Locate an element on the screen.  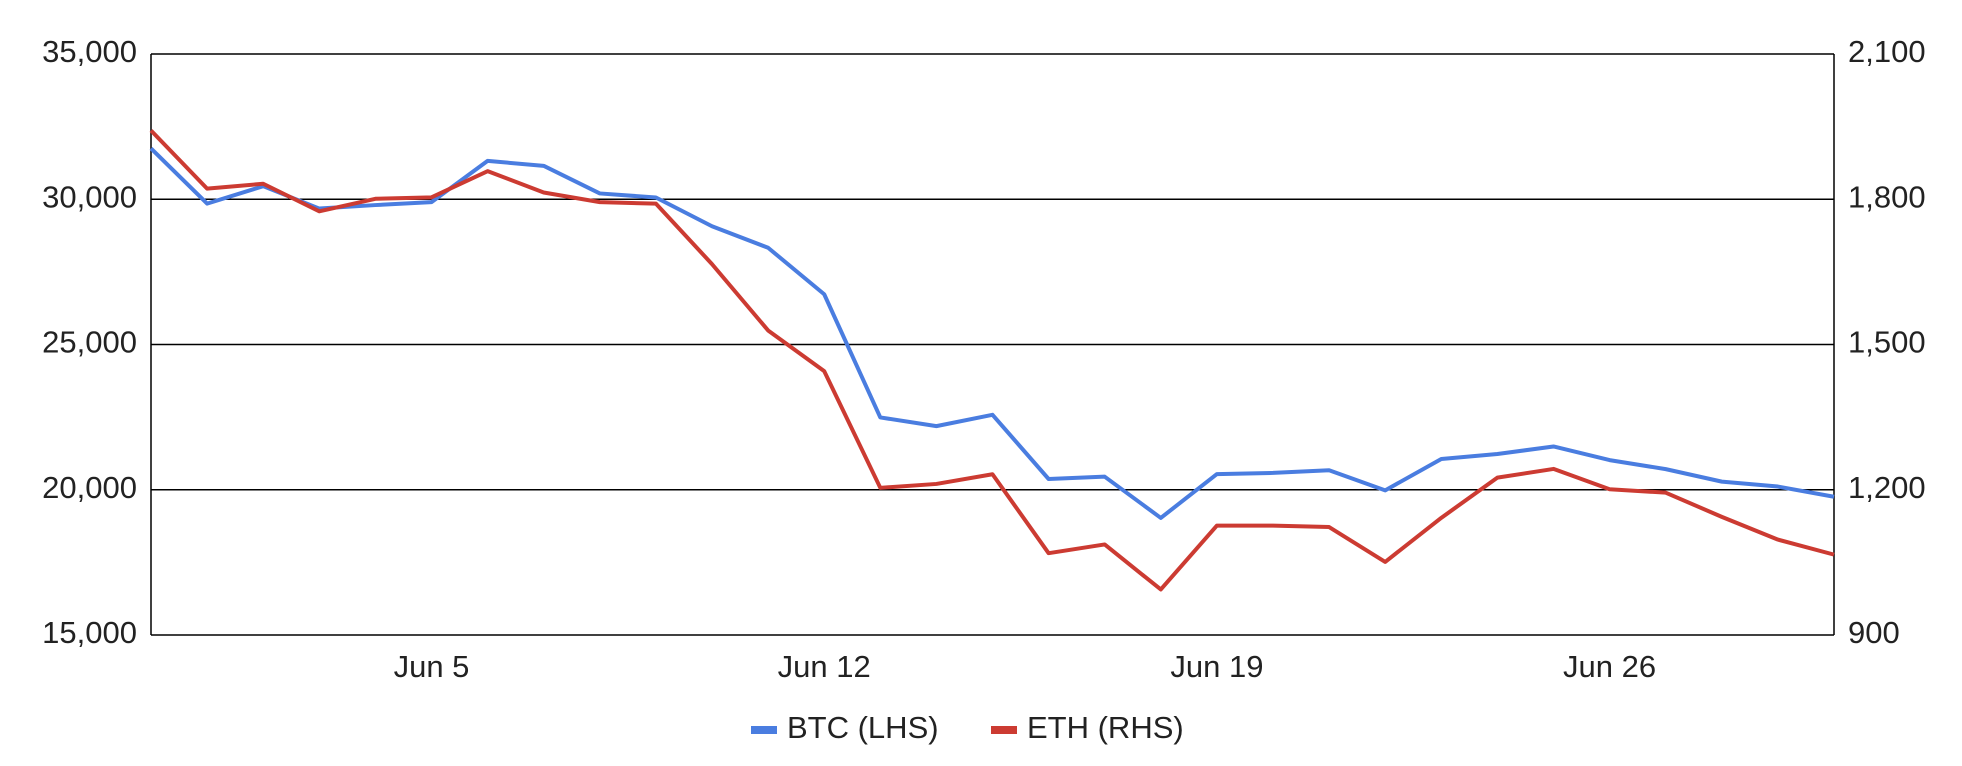
y2-tick-label: 2,100 is located at coordinates (1887, 51).